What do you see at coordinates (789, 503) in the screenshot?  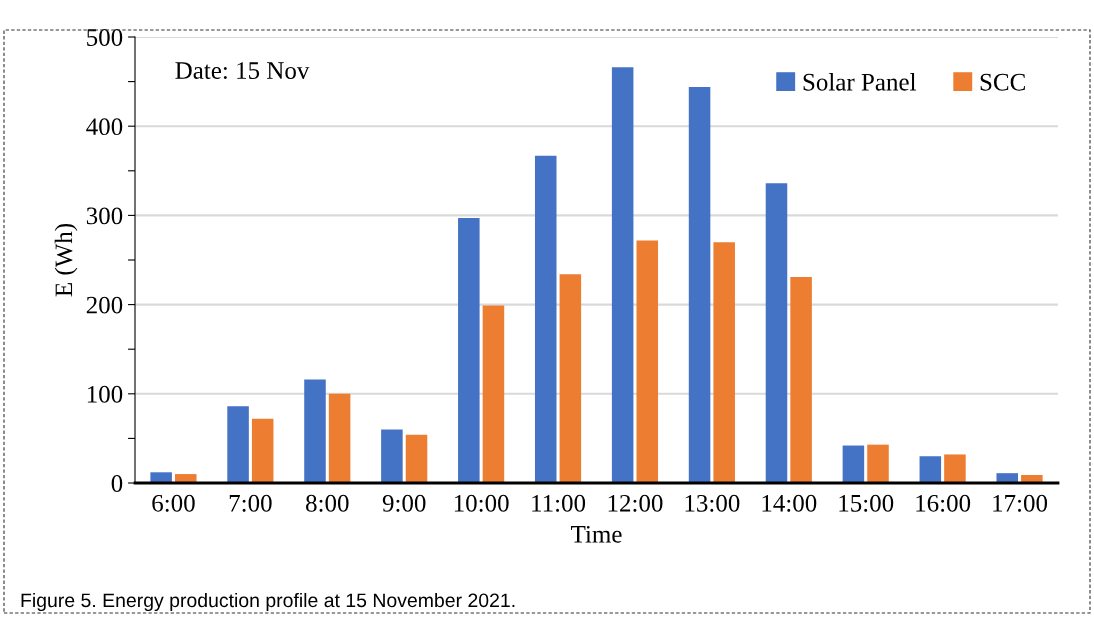 I see `x-tick-label: 14:00` at bounding box center [789, 503].